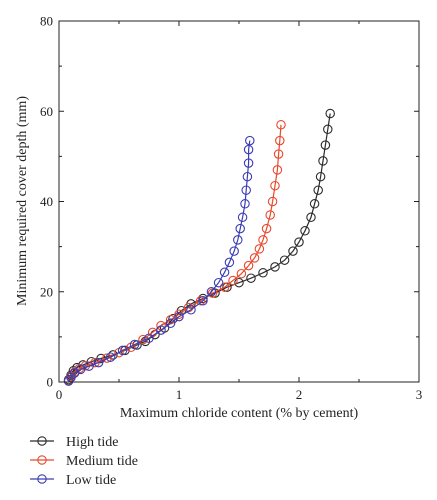 This screenshot has height=500, width=437. I want to click on y-axis-label: Minimum required cover depth (mm), so click(22, 201).